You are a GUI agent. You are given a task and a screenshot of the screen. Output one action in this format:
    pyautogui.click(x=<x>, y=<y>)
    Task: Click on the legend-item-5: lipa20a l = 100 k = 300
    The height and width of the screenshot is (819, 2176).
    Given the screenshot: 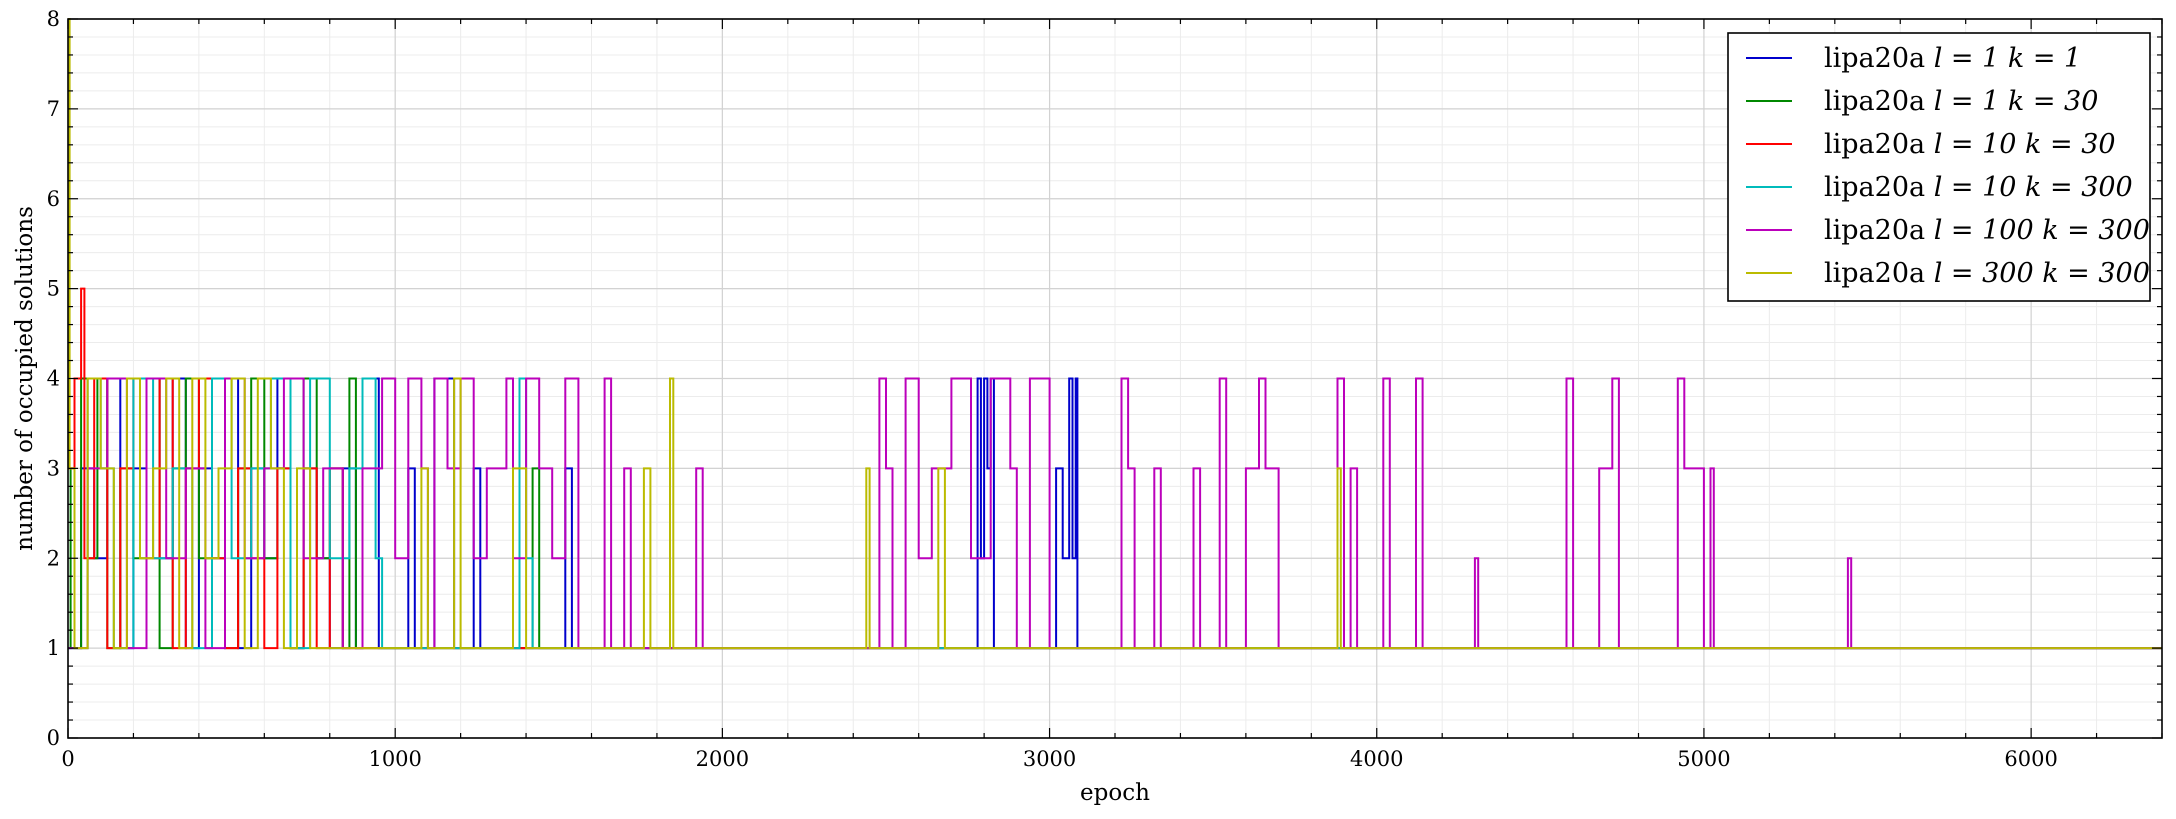 What is the action you would take?
    pyautogui.click(x=1948, y=230)
    